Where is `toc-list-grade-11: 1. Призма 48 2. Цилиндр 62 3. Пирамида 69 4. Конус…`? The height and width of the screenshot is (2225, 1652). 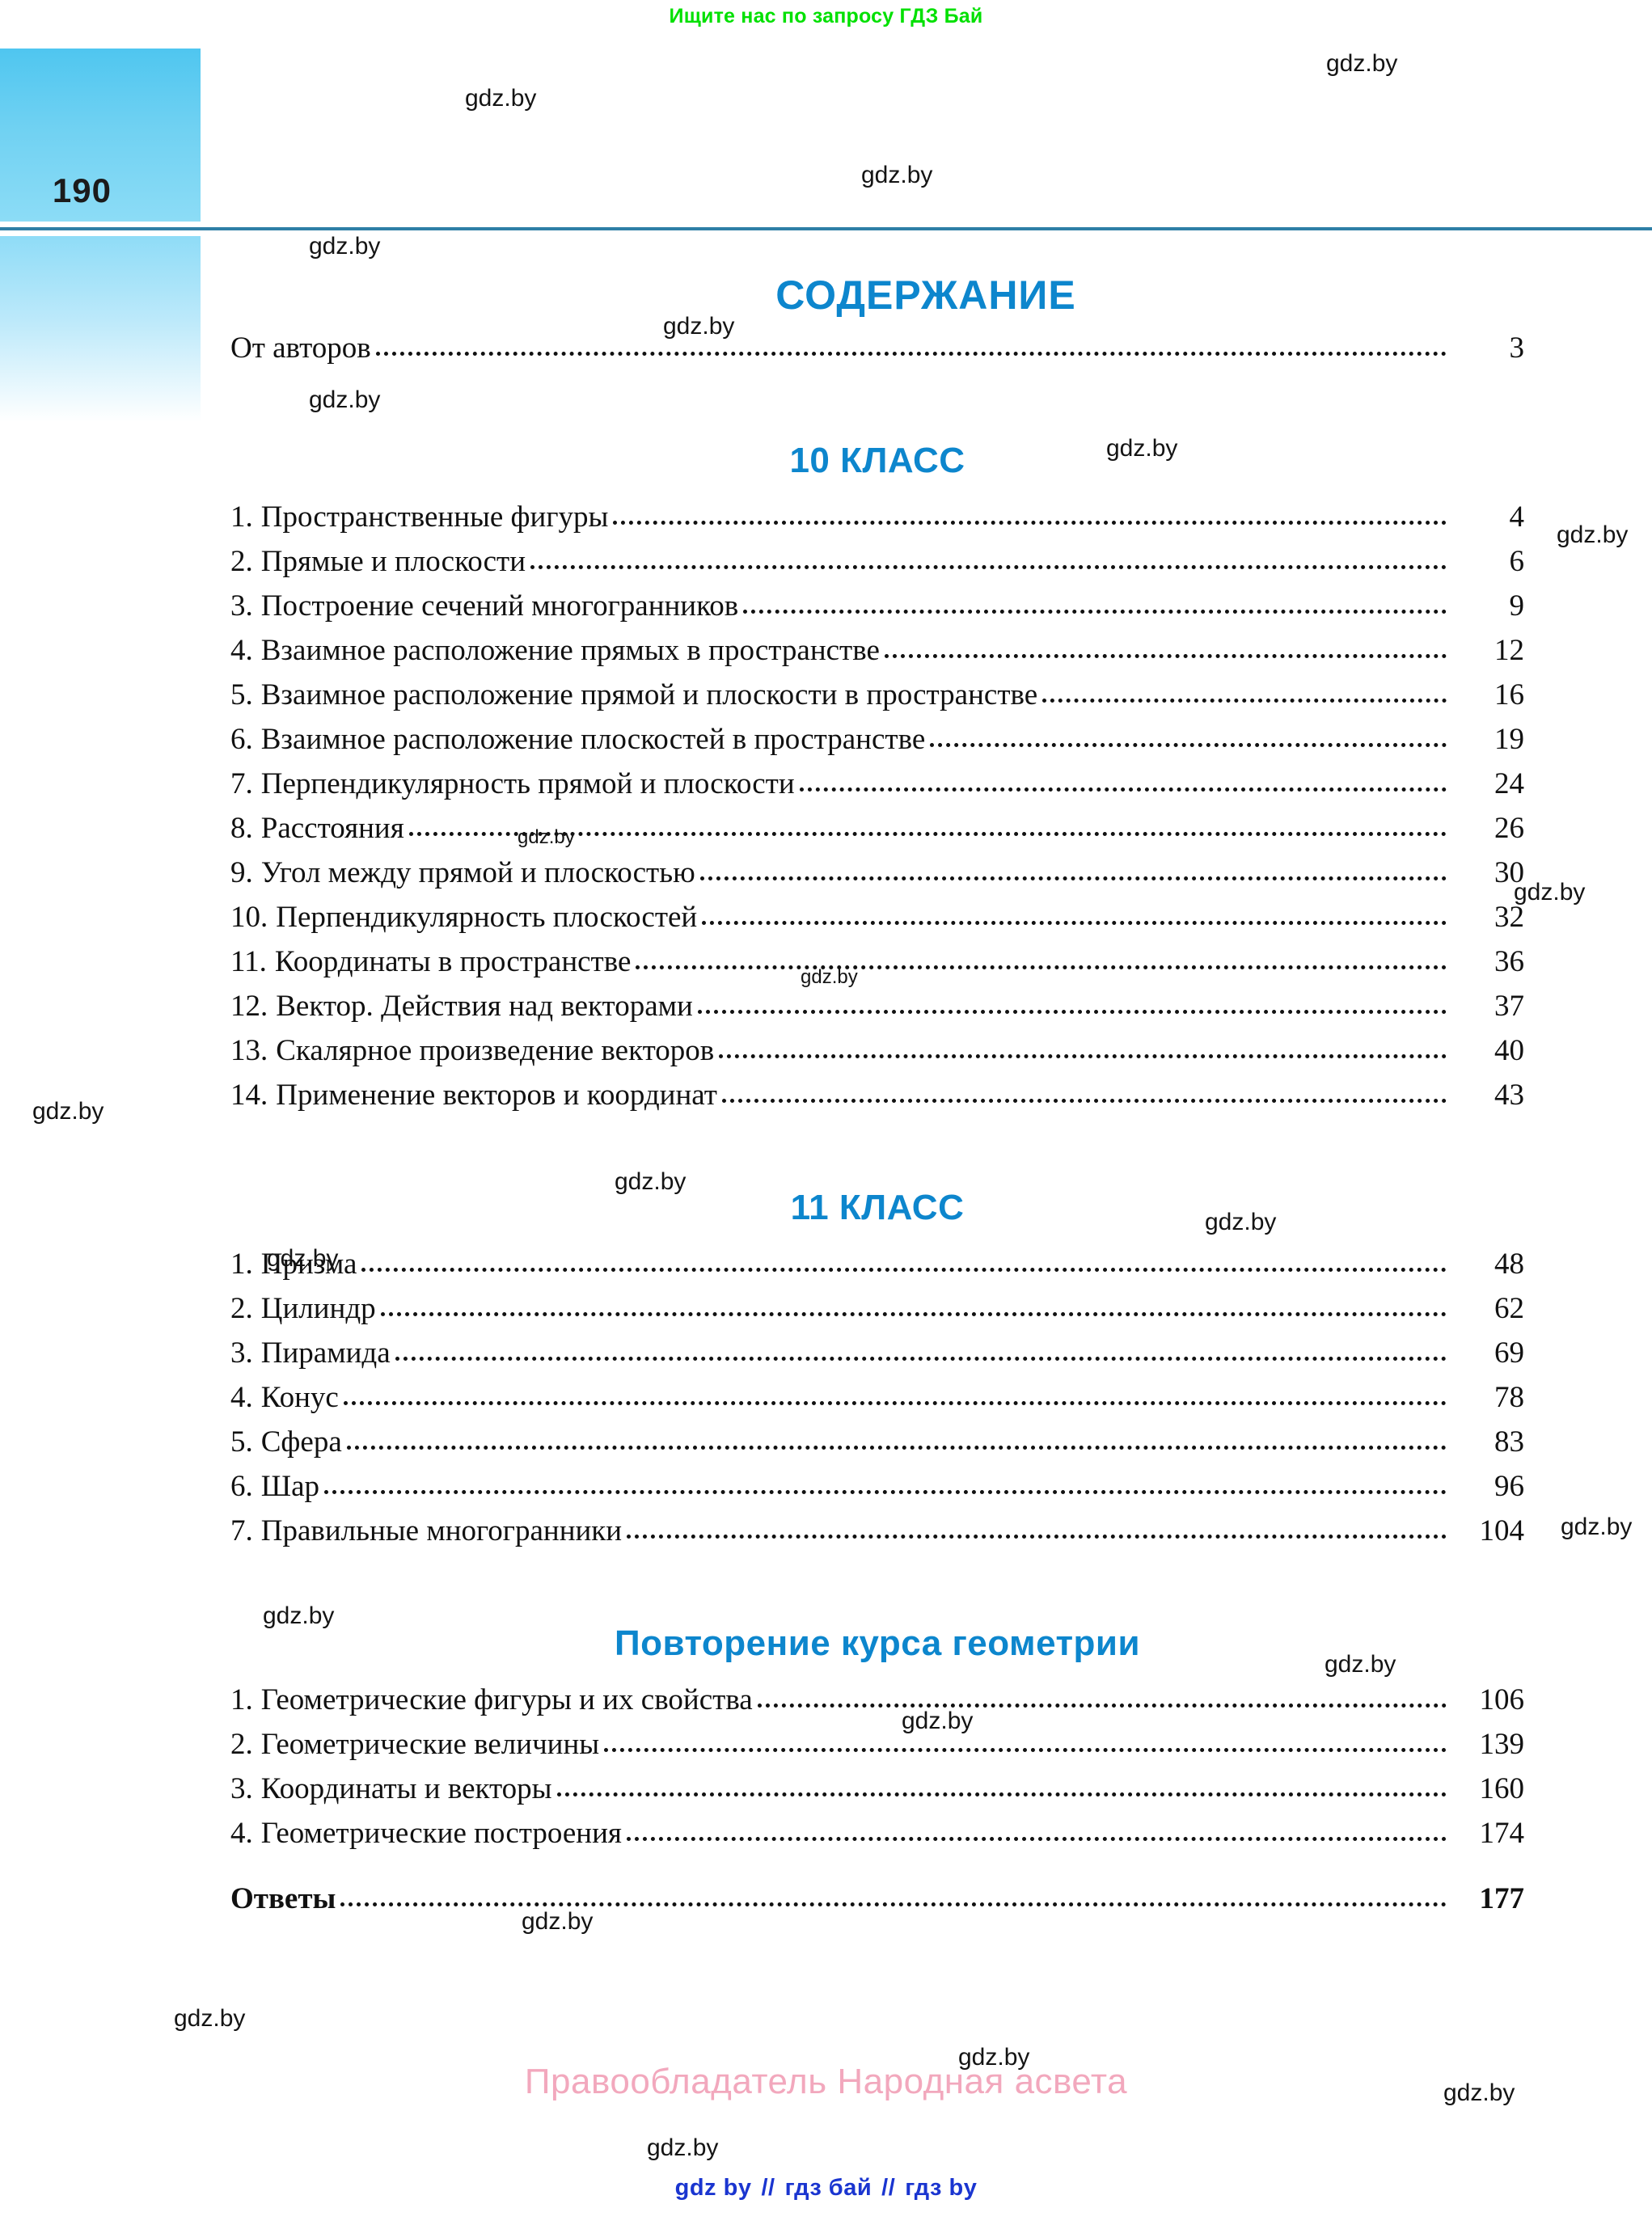
toc-list-grade-11: 1. Призма 48 2. Цилиндр 62 3. Пирамида 69 4. Конус… is located at coordinates (877, 1397).